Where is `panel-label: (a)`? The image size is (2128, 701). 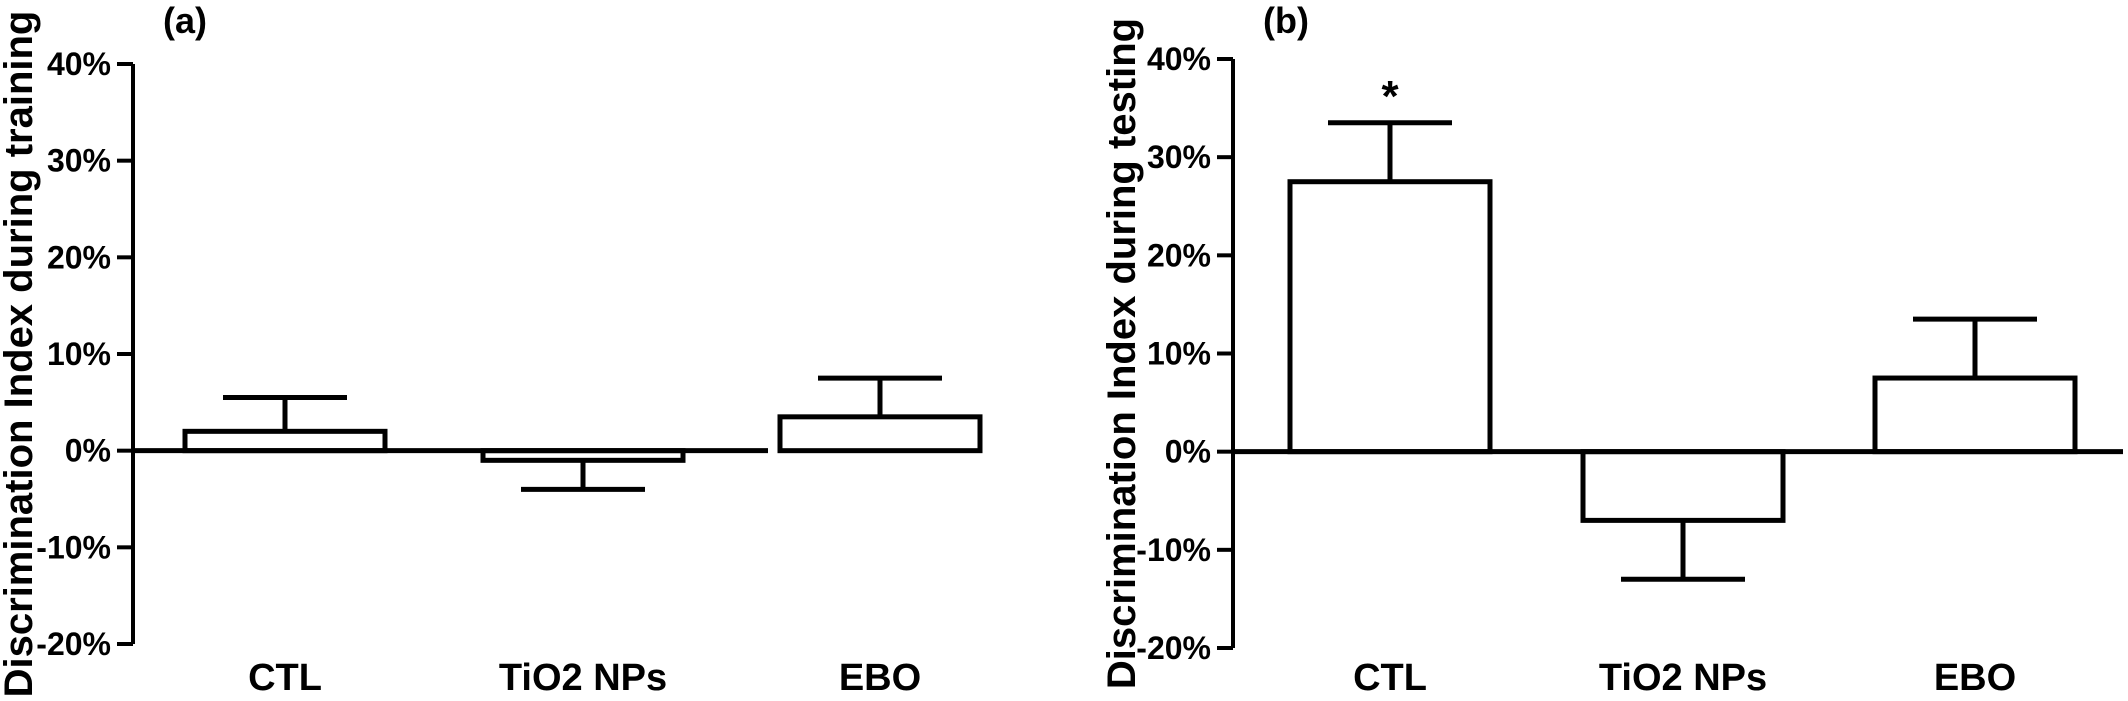
panel-label: (a) is located at coordinates (185, 20).